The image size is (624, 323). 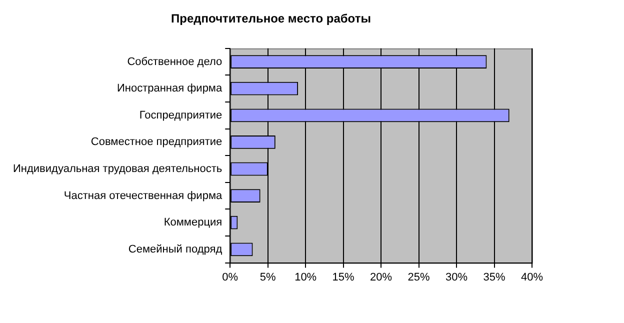 What do you see at coordinates (174, 62) in the screenshot?
I see `y-tick-label: Собственное дело` at bounding box center [174, 62].